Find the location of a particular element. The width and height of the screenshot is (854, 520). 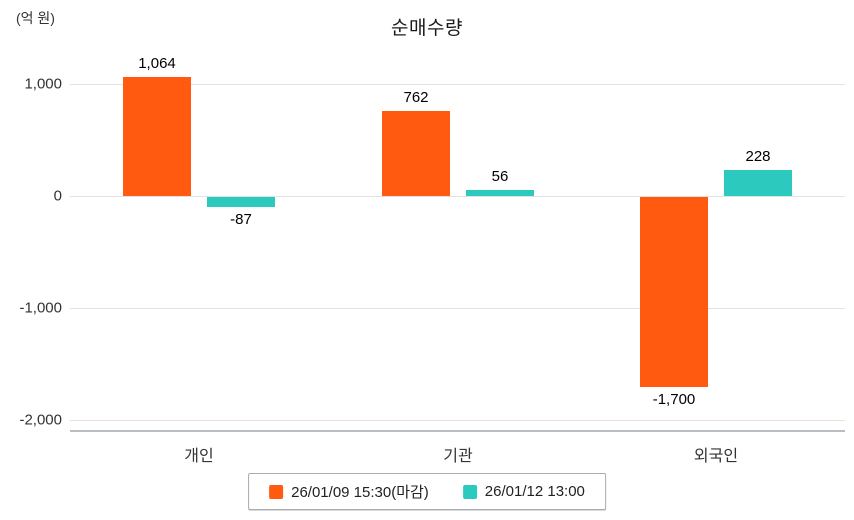

bar-개인-series-2 is located at coordinates (241, 202).